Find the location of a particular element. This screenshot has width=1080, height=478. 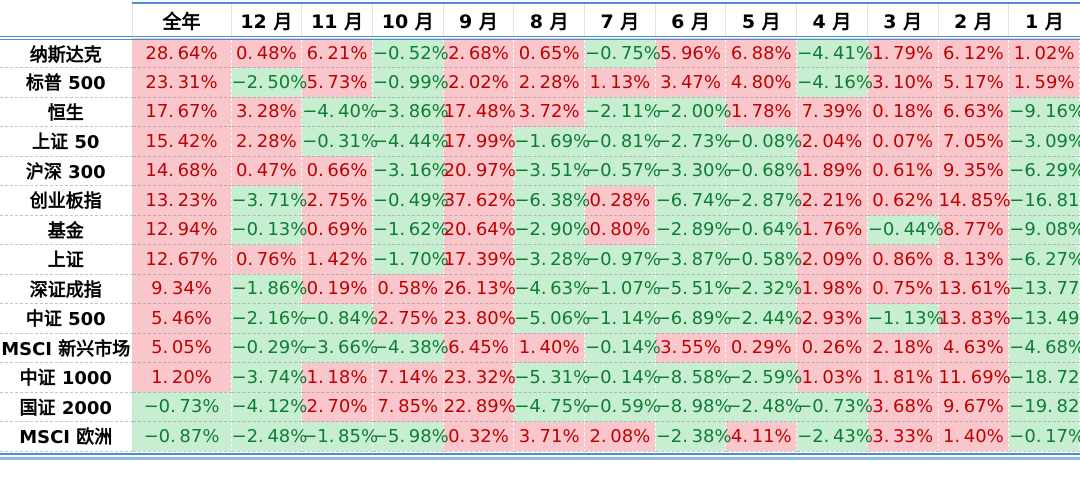

return-value-cell: 0. 66% is located at coordinates (337, 171).